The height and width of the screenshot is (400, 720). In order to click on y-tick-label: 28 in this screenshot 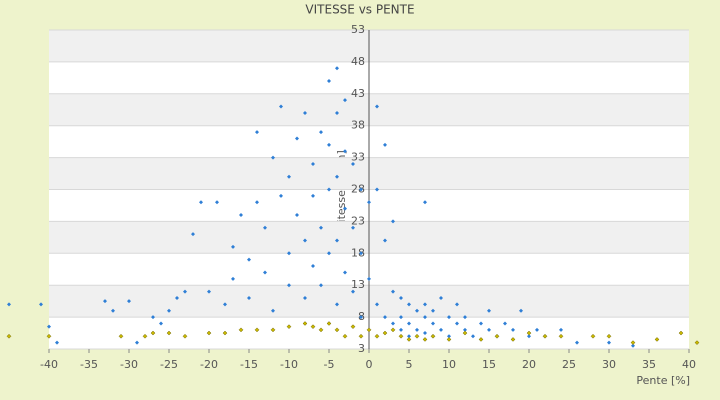, I will do `click(358, 189)`.